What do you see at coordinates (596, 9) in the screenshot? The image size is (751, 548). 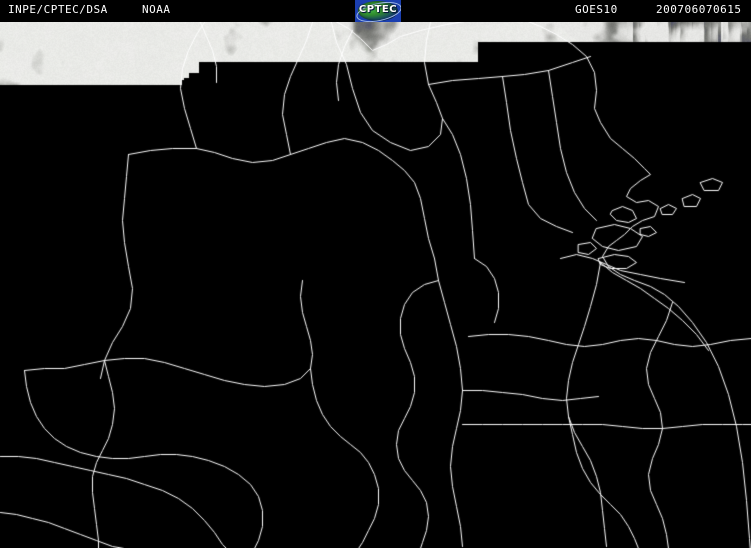 I see `header-satellite-label: GOES10` at bounding box center [596, 9].